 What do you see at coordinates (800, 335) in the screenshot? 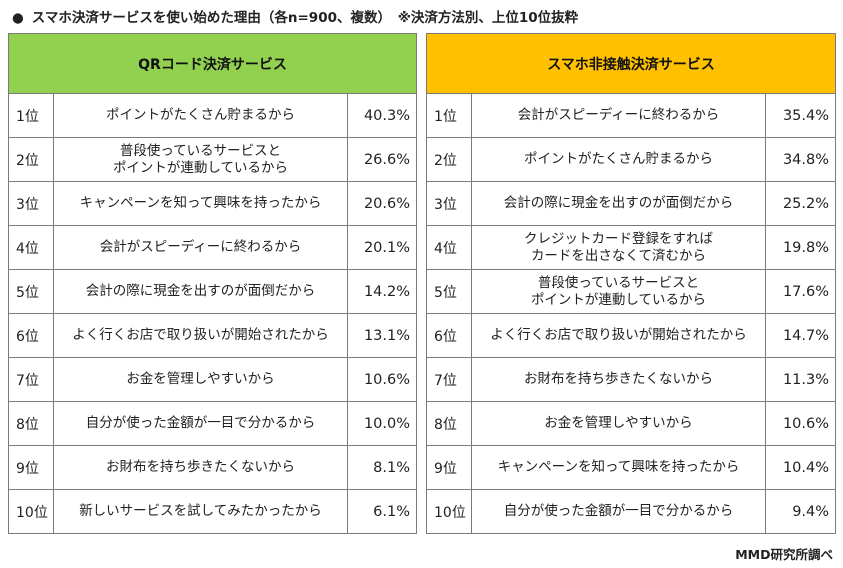
I see `percentage-cell: 14.7%` at bounding box center [800, 335].